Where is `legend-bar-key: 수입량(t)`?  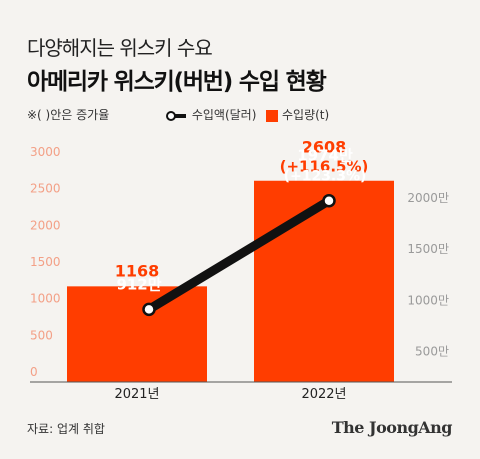 legend-bar-key: 수입량(t) is located at coordinates (297, 114).